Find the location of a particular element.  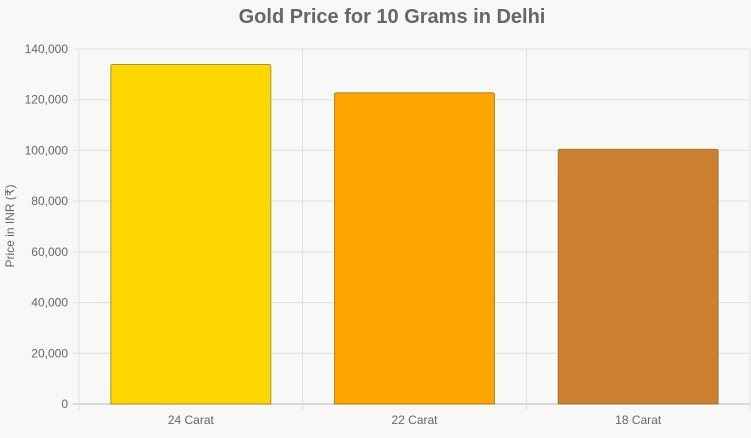

y-tick-label: 20,000 is located at coordinates (49, 353).